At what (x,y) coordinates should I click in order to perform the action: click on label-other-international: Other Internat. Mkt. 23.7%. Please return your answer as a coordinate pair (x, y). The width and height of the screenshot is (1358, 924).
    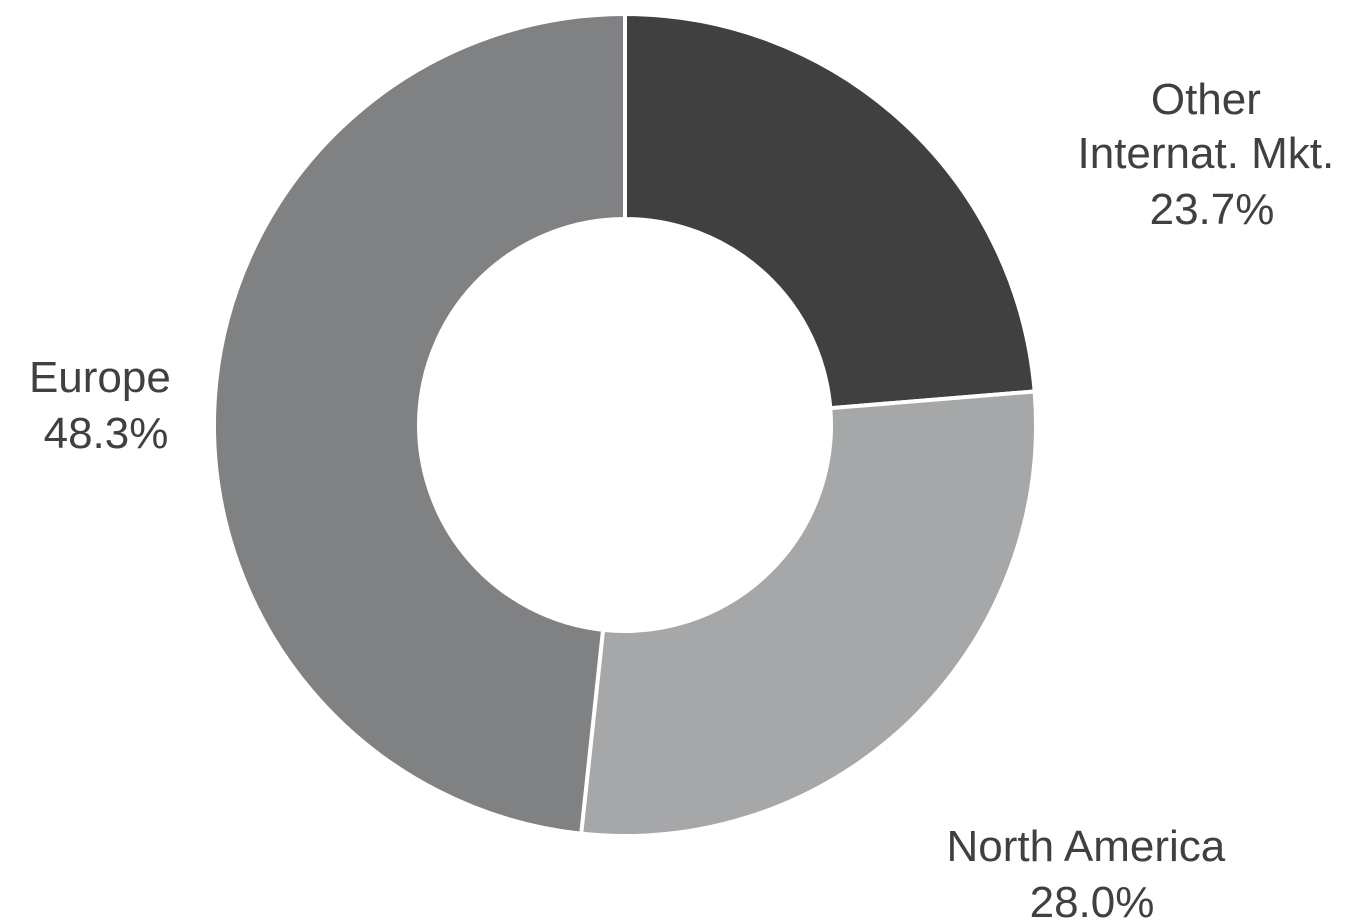
    Looking at the image, I should click on (1212, 154).